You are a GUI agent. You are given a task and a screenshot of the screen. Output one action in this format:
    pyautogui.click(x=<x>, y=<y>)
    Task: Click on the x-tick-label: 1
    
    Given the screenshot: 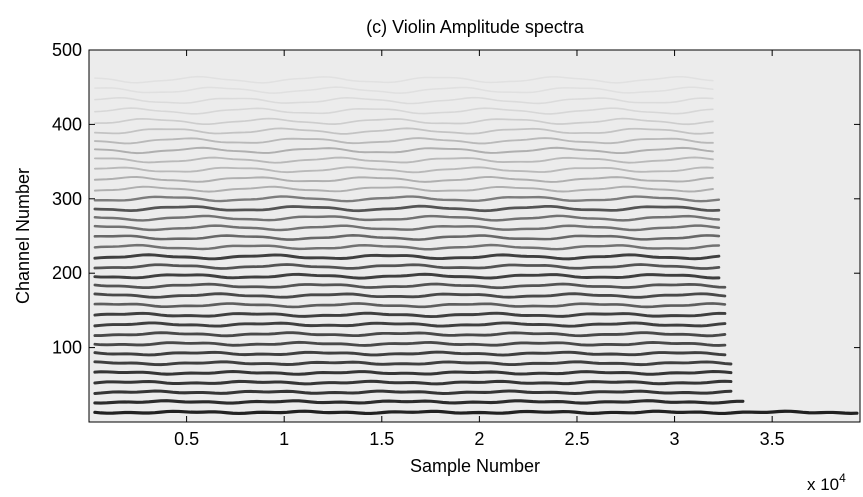 What is the action you would take?
    pyautogui.click(x=284, y=439)
    